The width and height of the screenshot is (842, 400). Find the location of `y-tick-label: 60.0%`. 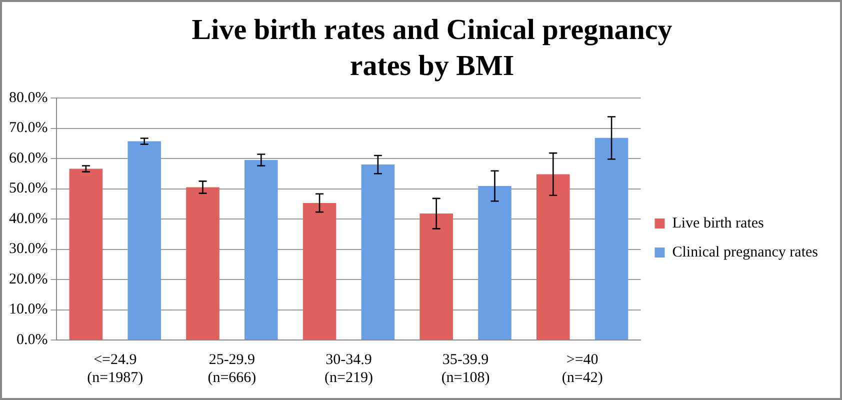

y-tick-label: 60.0% is located at coordinates (28, 158).